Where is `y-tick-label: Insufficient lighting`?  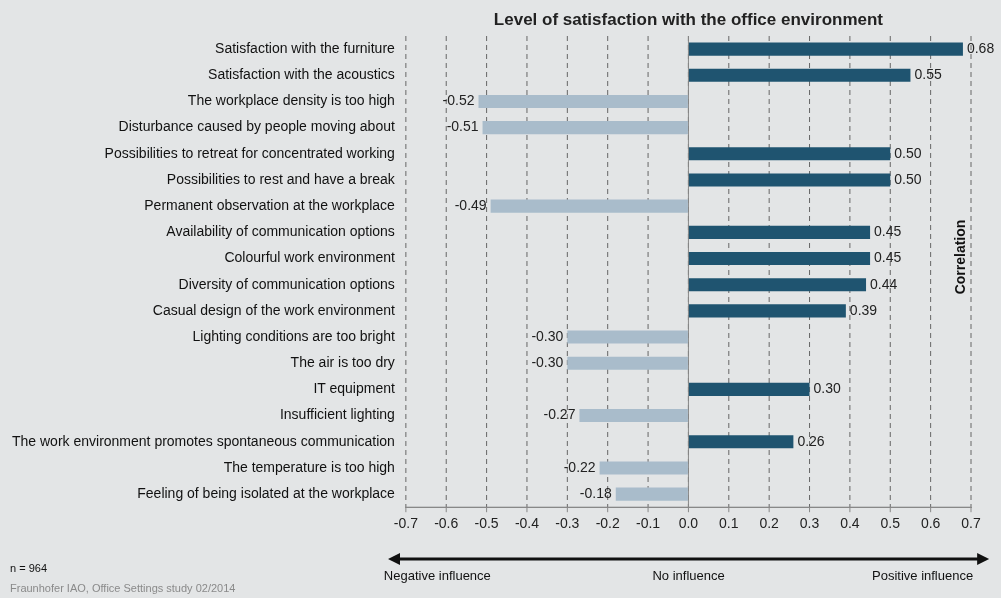
y-tick-label: Insufficient lighting is located at coordinates (337, 414).